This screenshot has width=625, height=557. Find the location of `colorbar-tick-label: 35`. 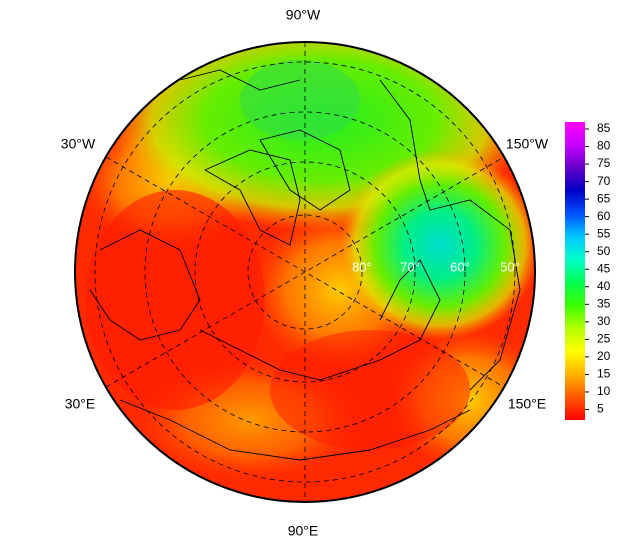

colorbar-tick-label: 35 is located at coordinates (604, 303).